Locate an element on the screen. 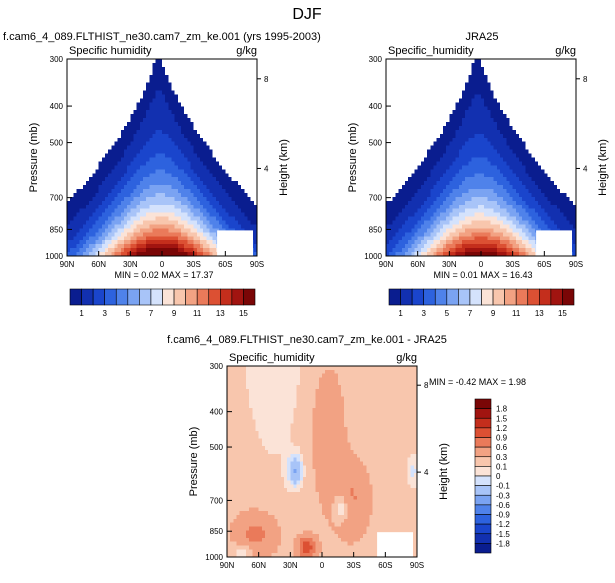 This screenshot has height=583, width=615. y-tick-label: 300 is located at coordinates (57, 59).